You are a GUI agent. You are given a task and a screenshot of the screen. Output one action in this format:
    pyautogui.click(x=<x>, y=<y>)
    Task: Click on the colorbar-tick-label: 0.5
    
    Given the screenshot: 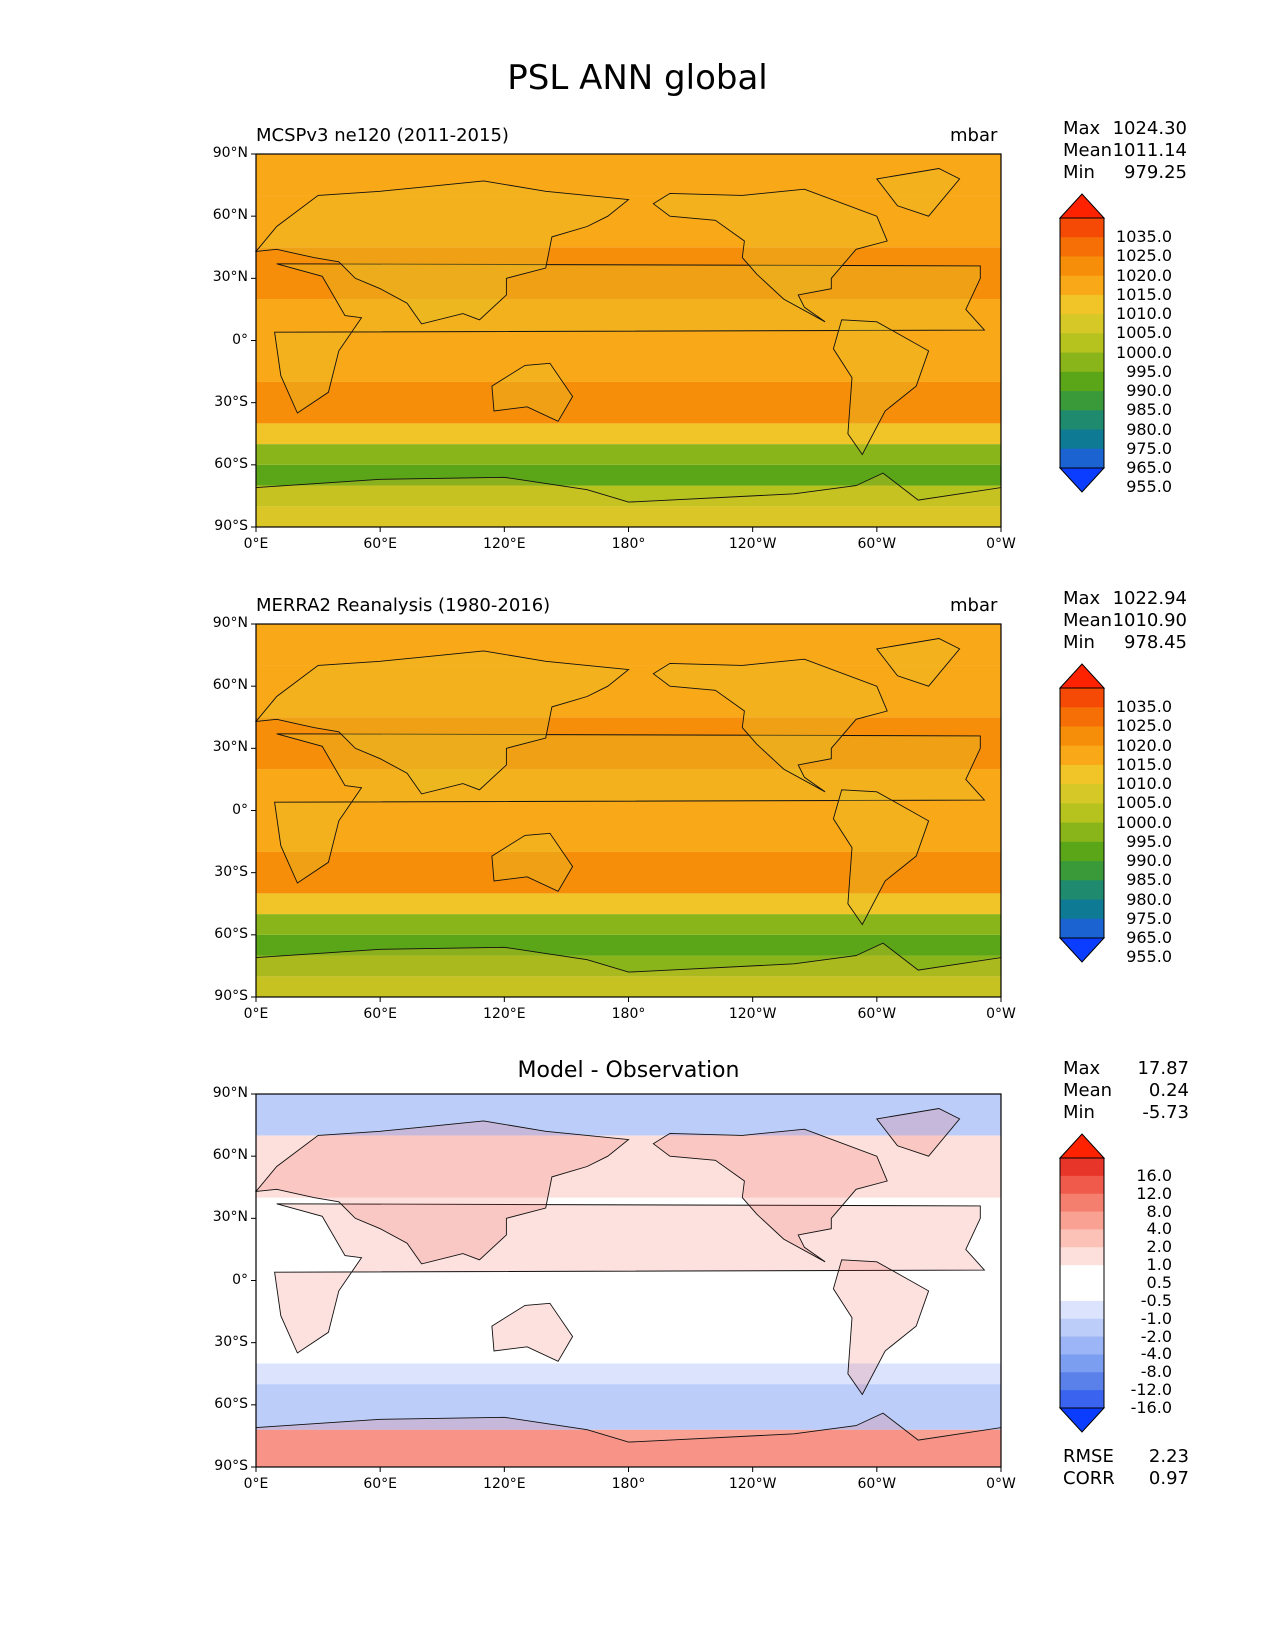 What is the action you would take?
    pyautogui.click(x=1159, y=1282)
    